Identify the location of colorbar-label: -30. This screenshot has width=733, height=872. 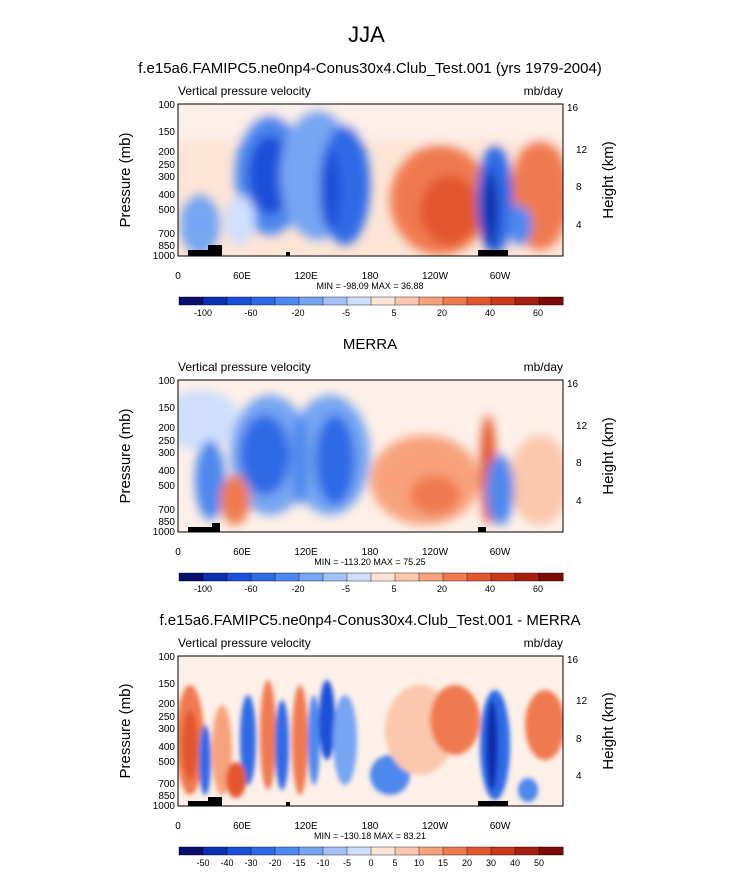
(250, 863).